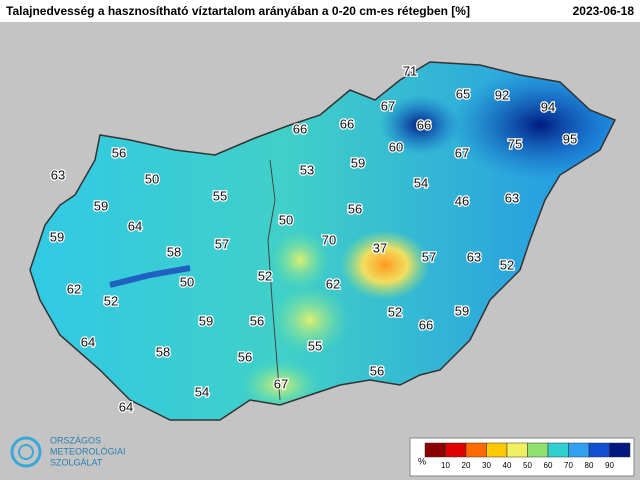 The height and width of the screenshot is (480, 640). I want to click on header, so click(320, 11).